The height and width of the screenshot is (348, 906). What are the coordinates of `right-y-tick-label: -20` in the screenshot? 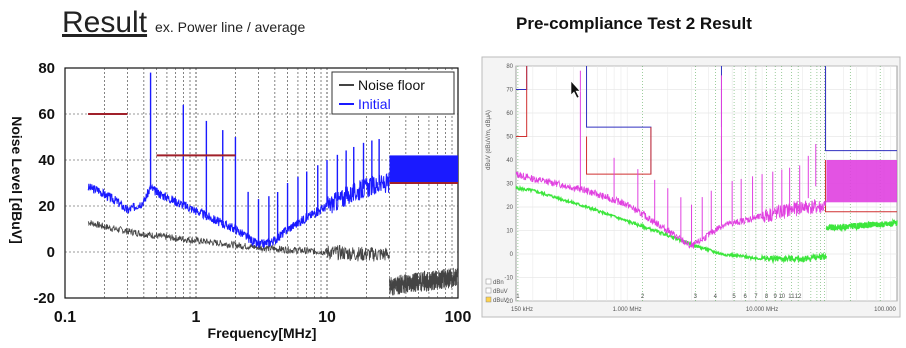 It's located at (508, 302).